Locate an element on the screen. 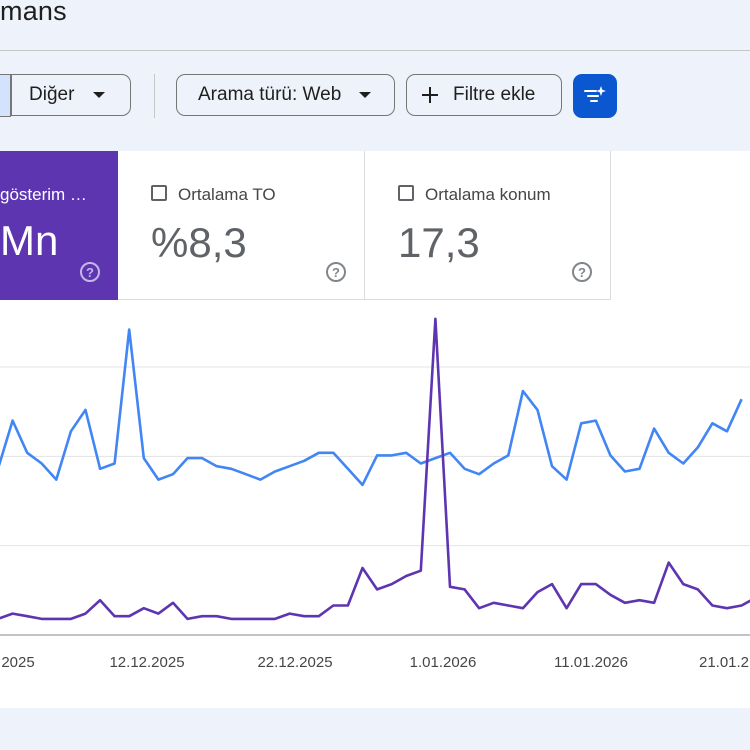 Image resolution: width=750 pixels, height=750 pixels. sparkle-filter-icon is located at coordinates (595, 94).